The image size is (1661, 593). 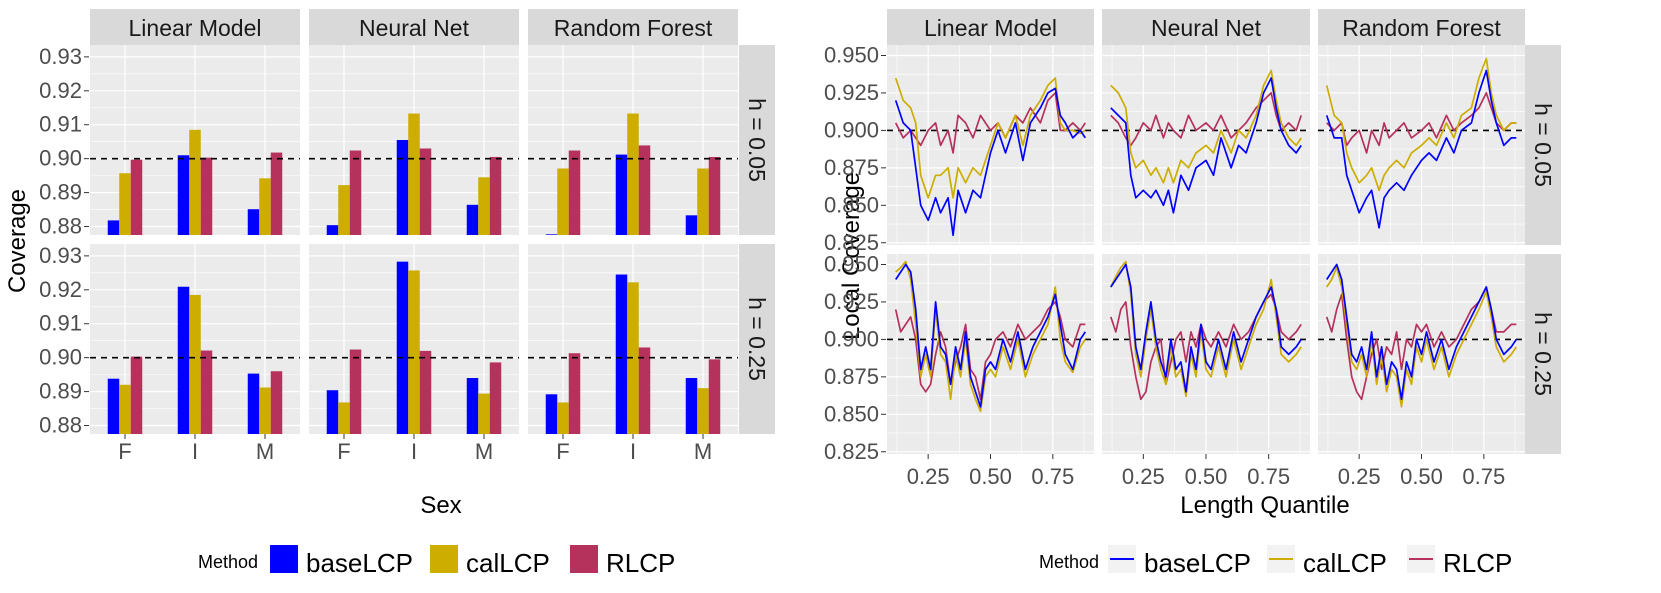 I want to click on line-legend-title: Method, so click(x=1069, y=562).